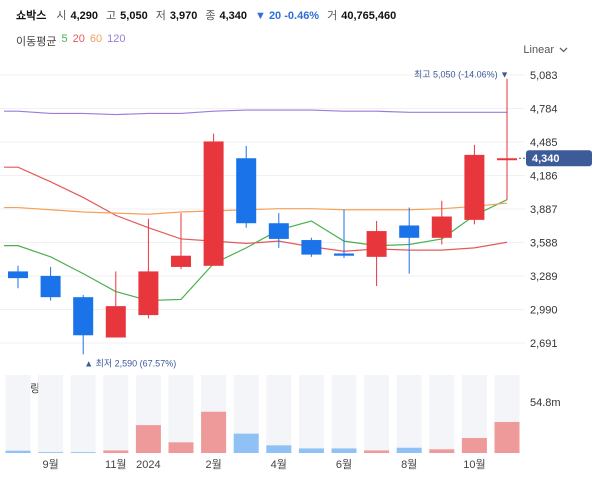 This screenshot has height=480, width=600. Describe the element at coordinates (183, 16) in the screenshot. I see `low-value: 3,970` at that location.